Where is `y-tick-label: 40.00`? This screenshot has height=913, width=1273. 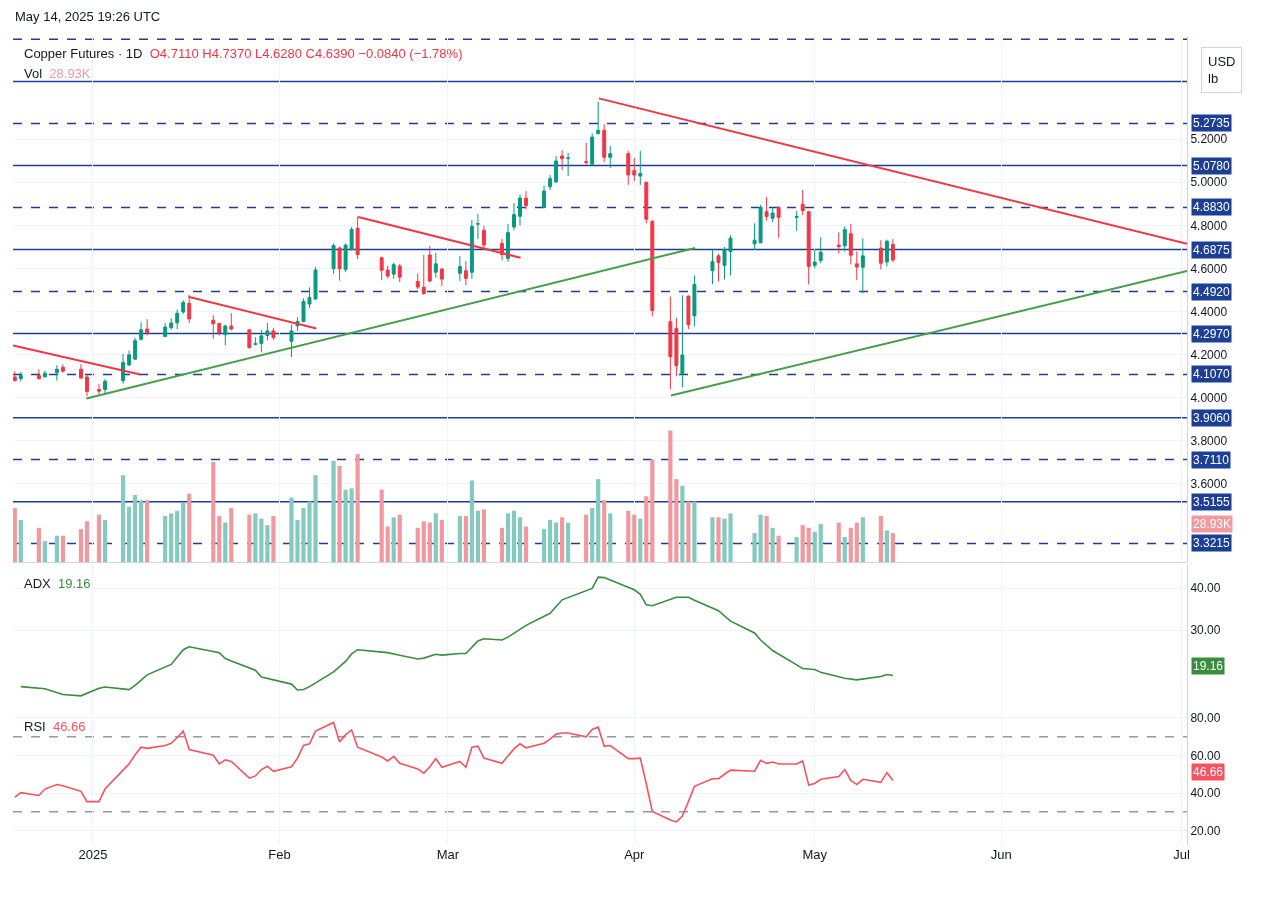
y-tick-label: 40.00 is located at coordinates (1205, 793).